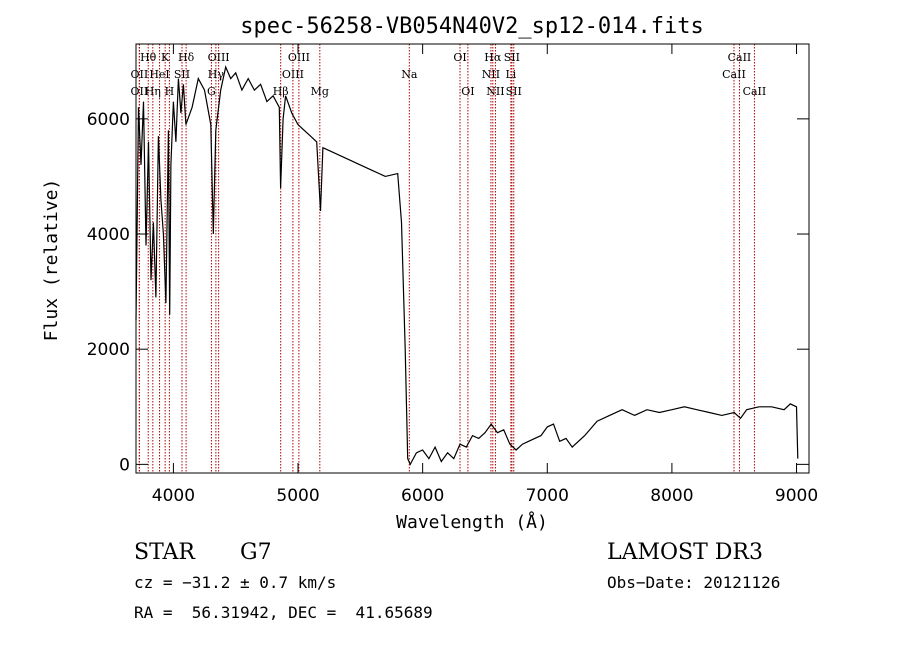 This screenshot has width=900, height=649. I want to click on line-label-14: Hβ, so click(281, 91).